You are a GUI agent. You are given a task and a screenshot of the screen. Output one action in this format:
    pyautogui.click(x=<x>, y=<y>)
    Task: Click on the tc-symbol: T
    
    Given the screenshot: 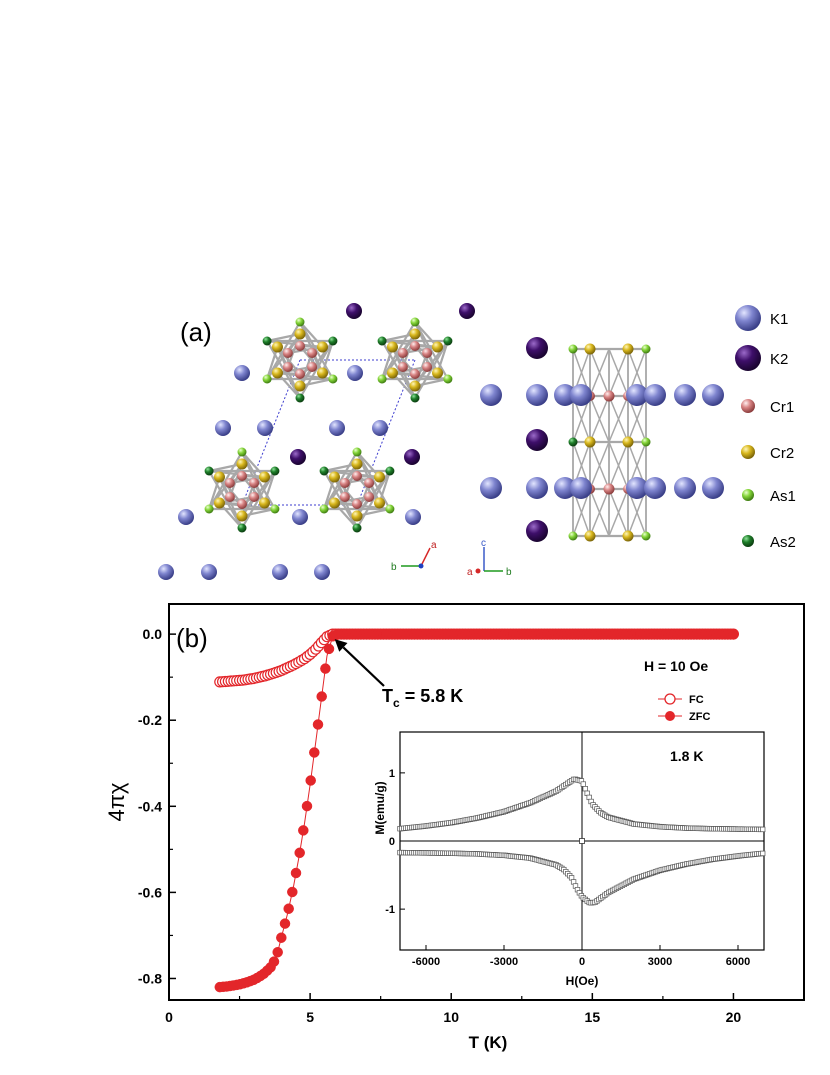 What is the action you would take?
    pyautogui.click(x=387, y=696)
    